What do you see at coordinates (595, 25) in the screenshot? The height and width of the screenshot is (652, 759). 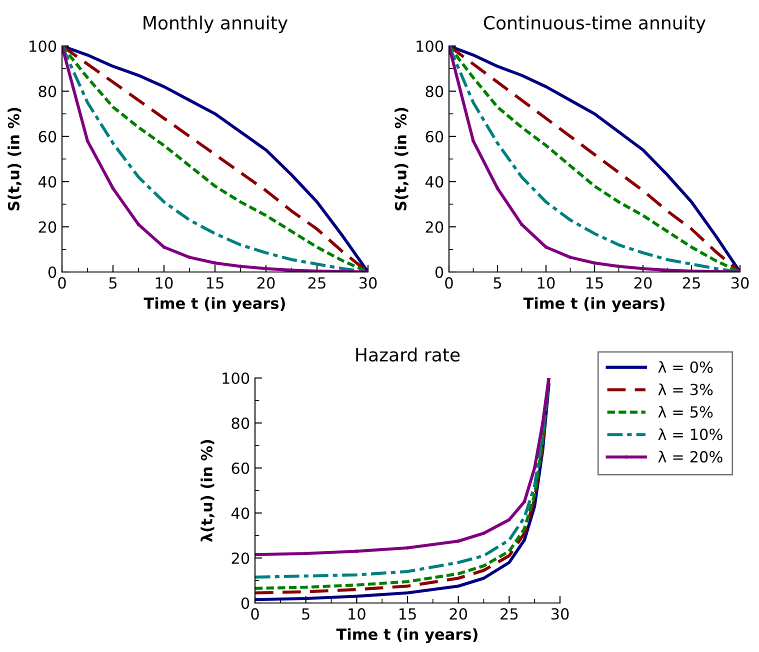 I see `chart-title: Continuous-time annuity` at bounding box center [595, 25].